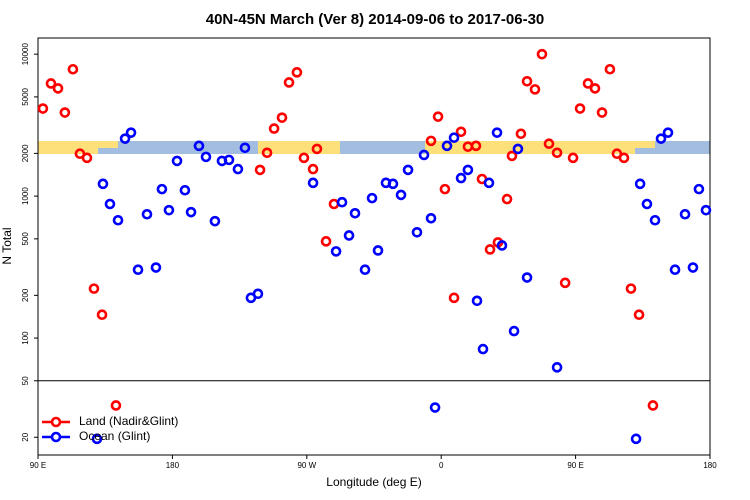 The height and width of the screenshot is (500, 750). Describe the element at coordinates (25, 153) in the screenshot. I see `y-tick-label: 2000` at that location.